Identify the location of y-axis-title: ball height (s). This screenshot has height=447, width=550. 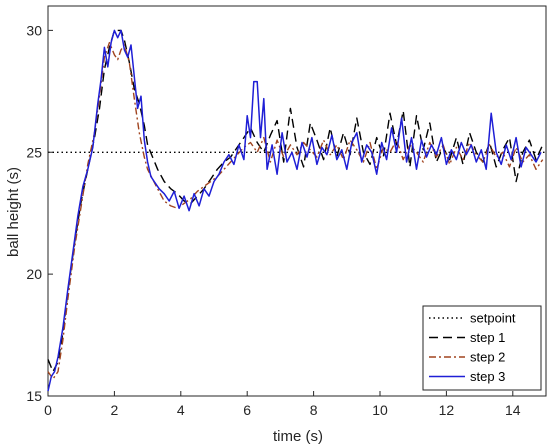
(13, 212).